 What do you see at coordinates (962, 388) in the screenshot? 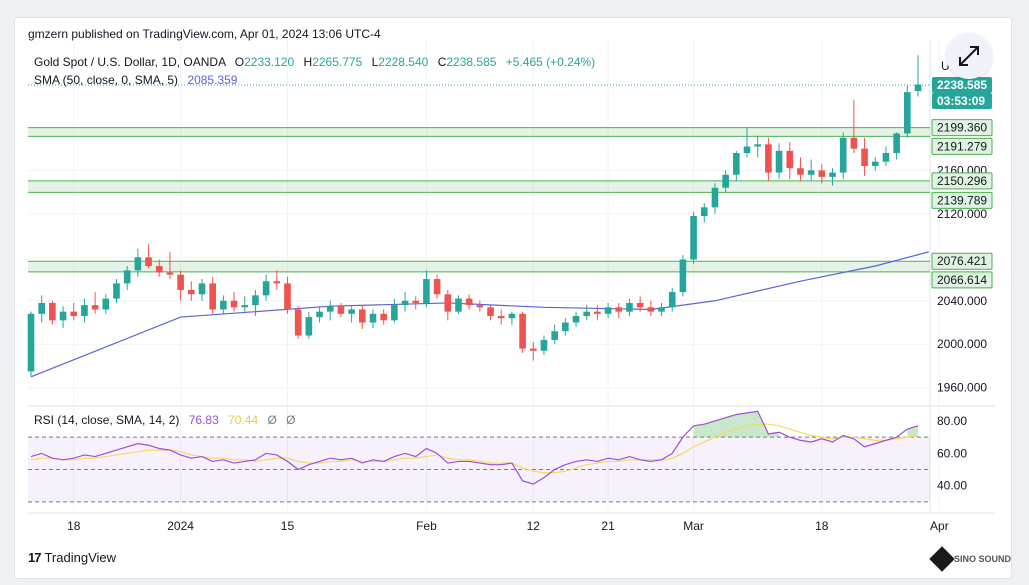
I see `y-tick-label: 1960.000` at bounding box center [962, 388].